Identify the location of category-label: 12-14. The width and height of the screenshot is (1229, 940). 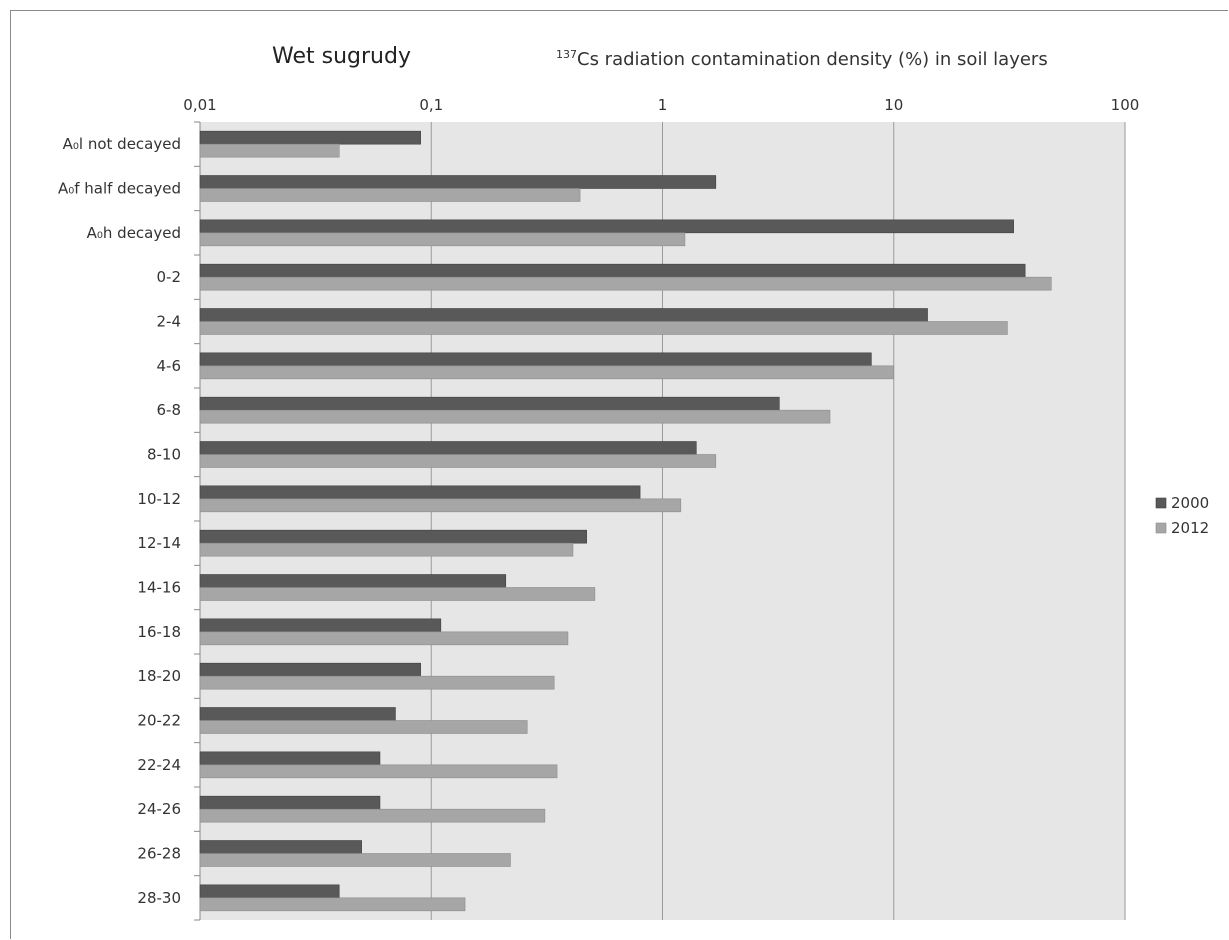
(159, 543).